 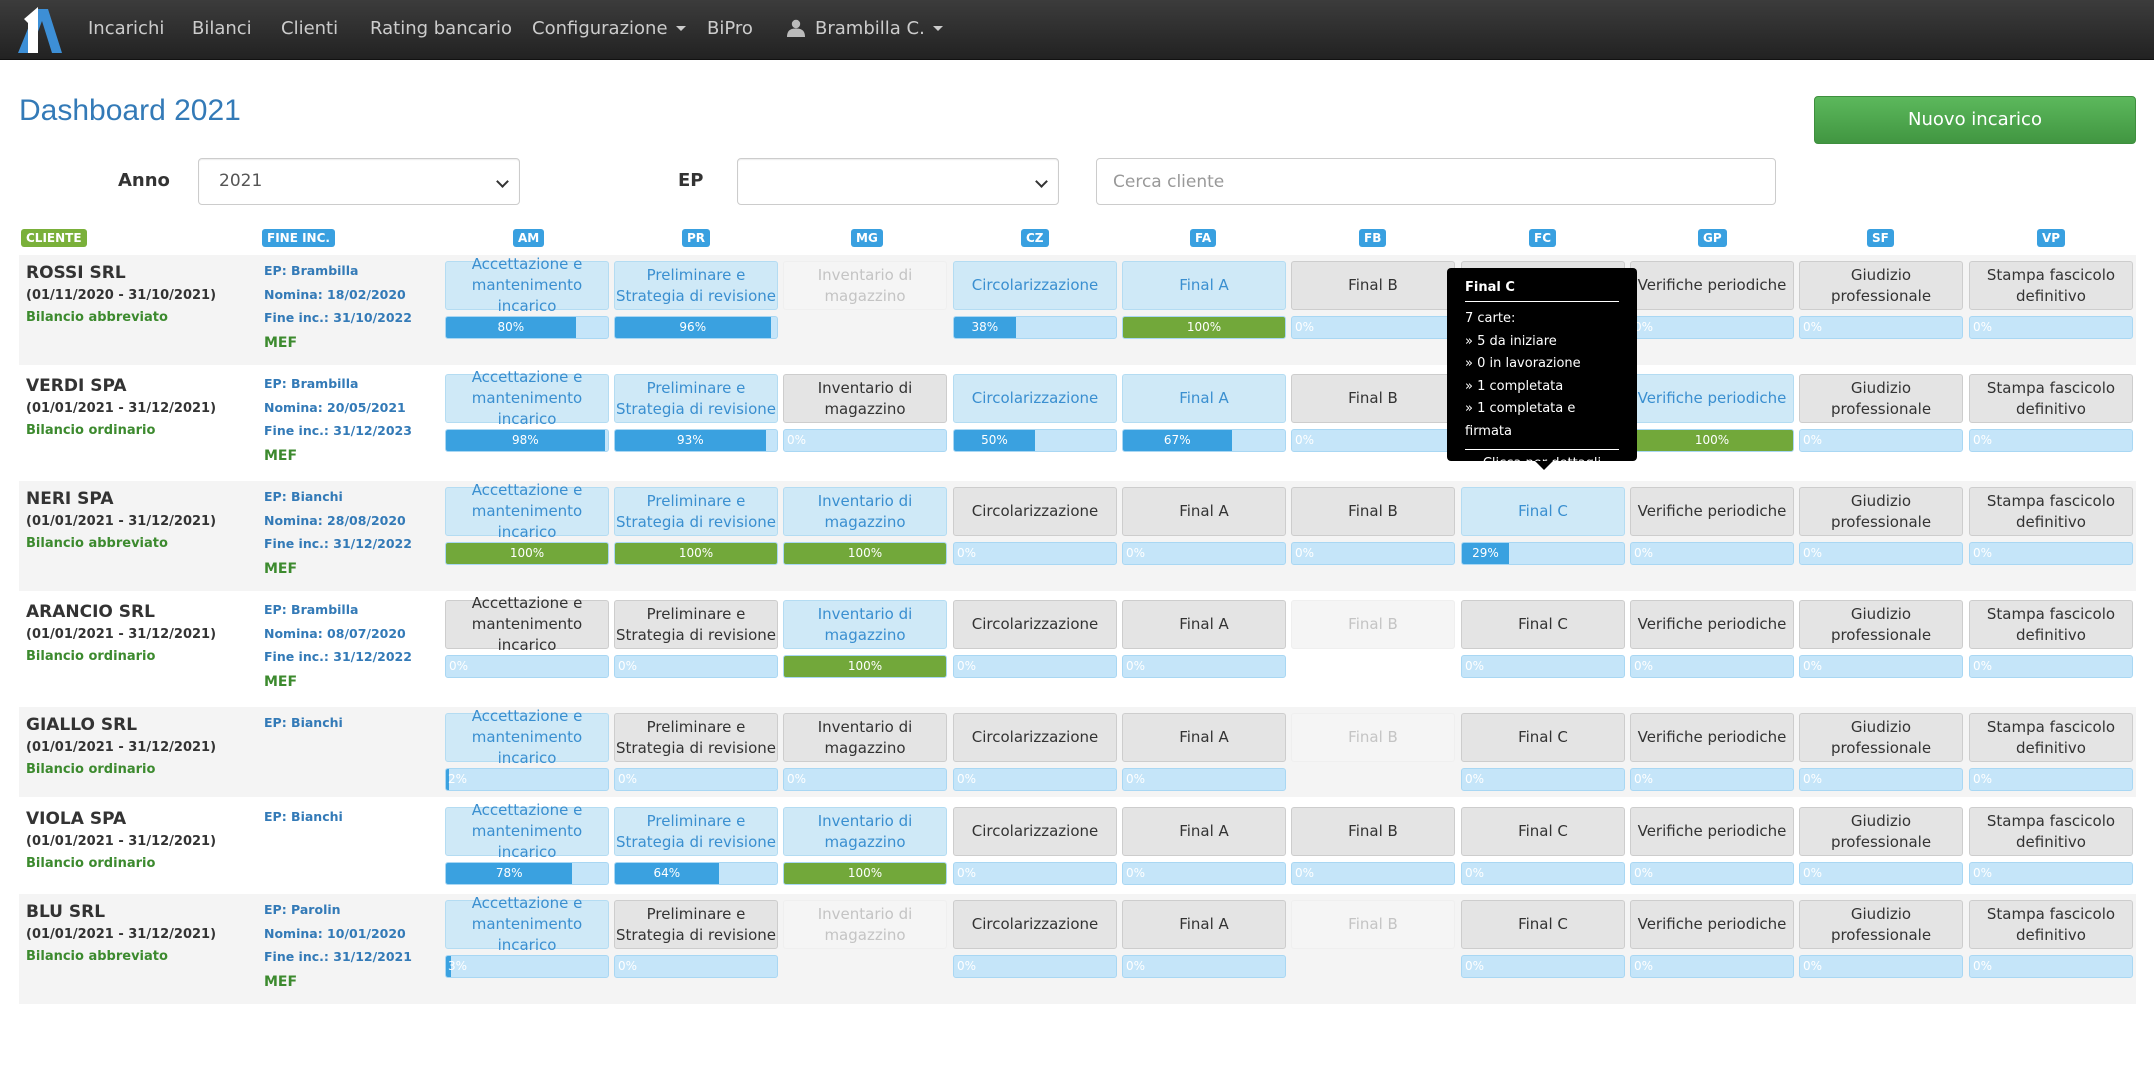 I want to click on col-gp: GP, so click(x=1712, y=238).